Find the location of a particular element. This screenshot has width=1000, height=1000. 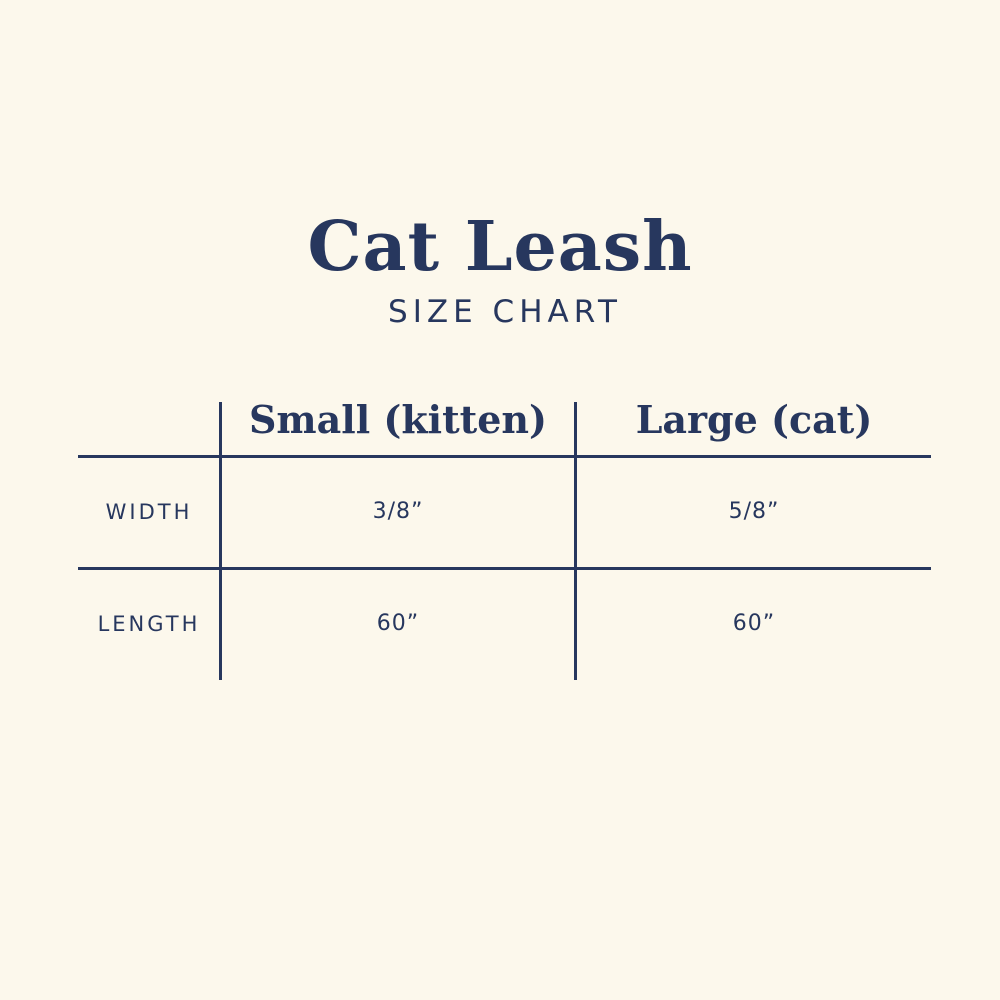

cell-length-small: 60” is located at coordinates (398, 623).